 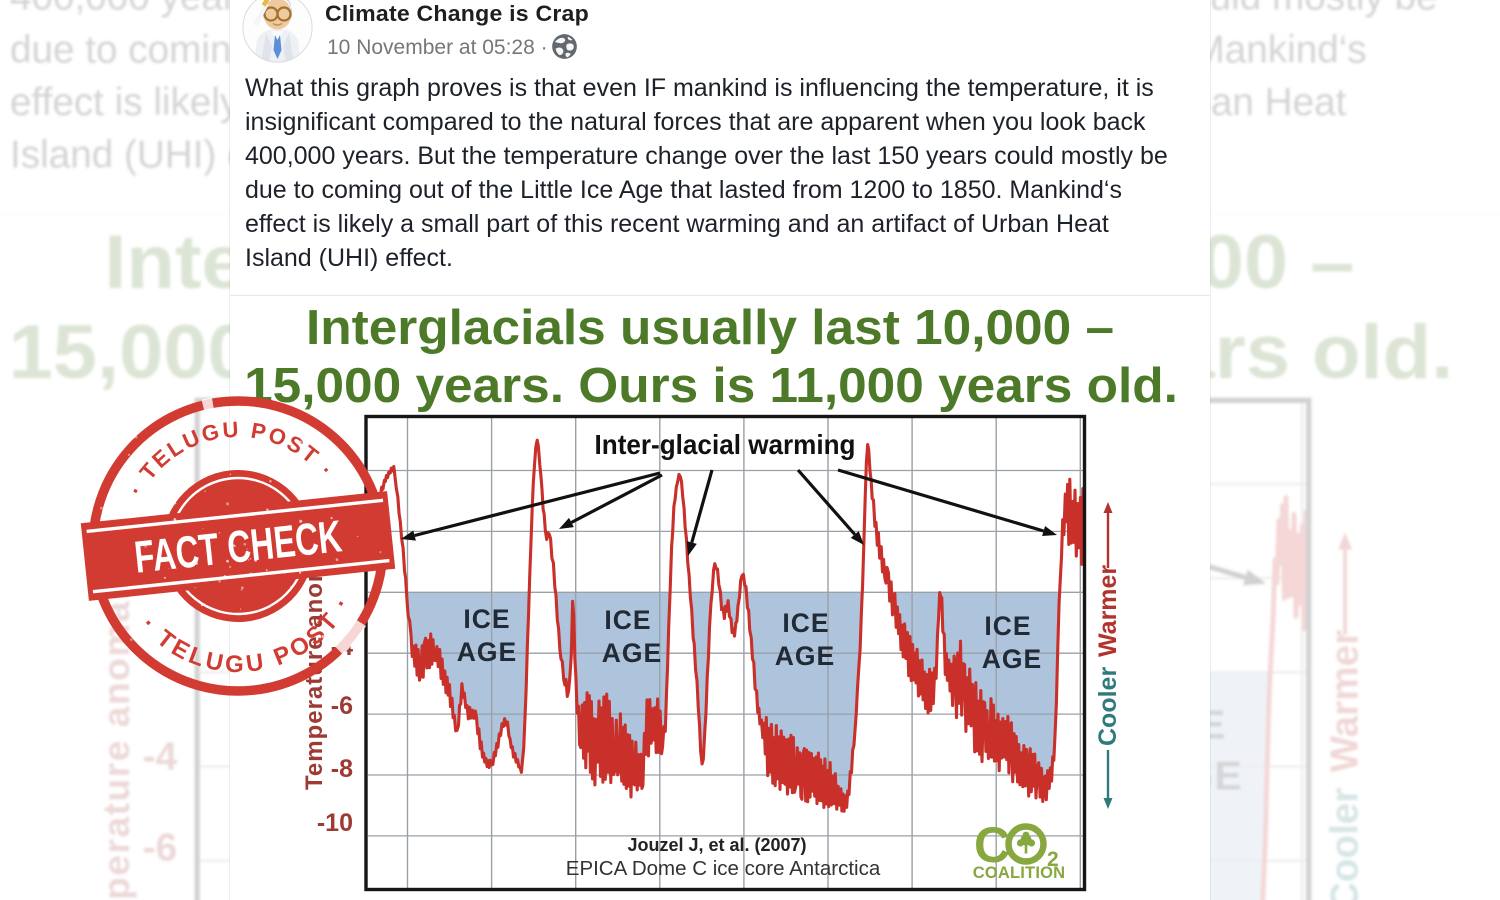 I want to click on svg-text: P, so click(x=258, y=431).